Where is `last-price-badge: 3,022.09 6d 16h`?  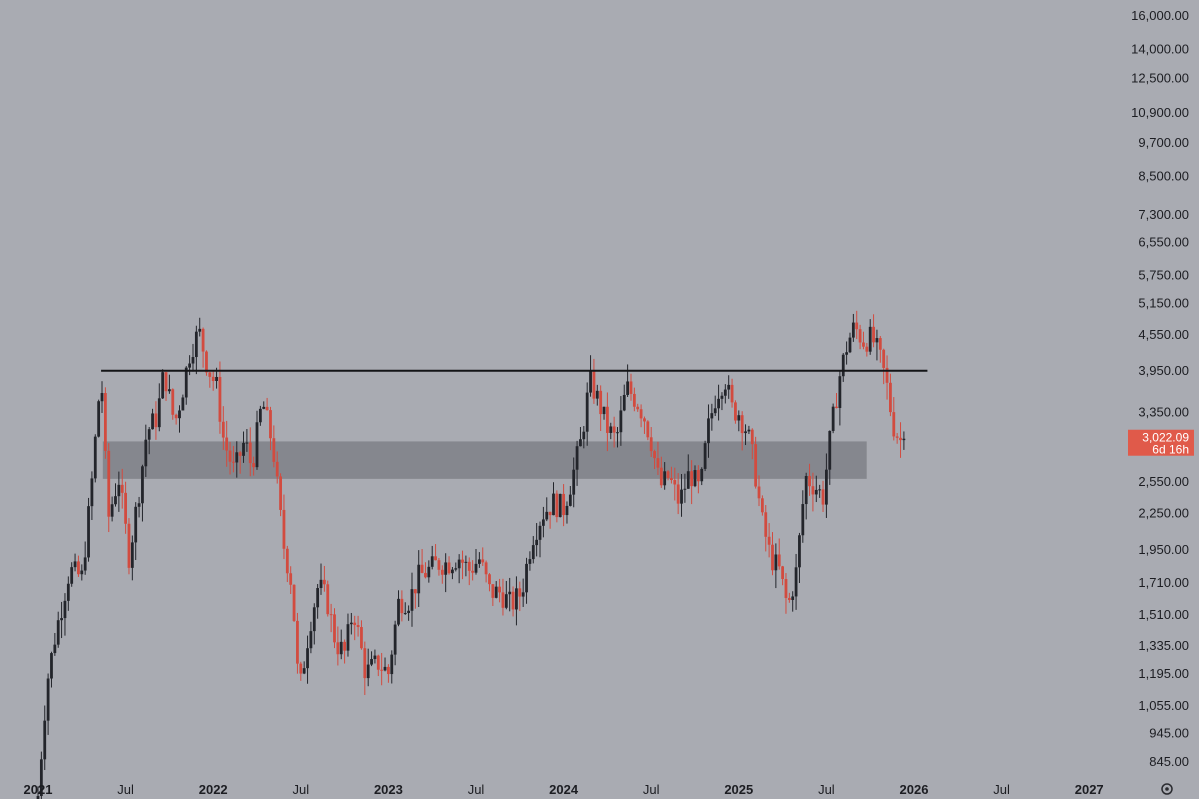
last-price-badge: 3,022.09 6d 16h is located at coordinates (1161, 443).